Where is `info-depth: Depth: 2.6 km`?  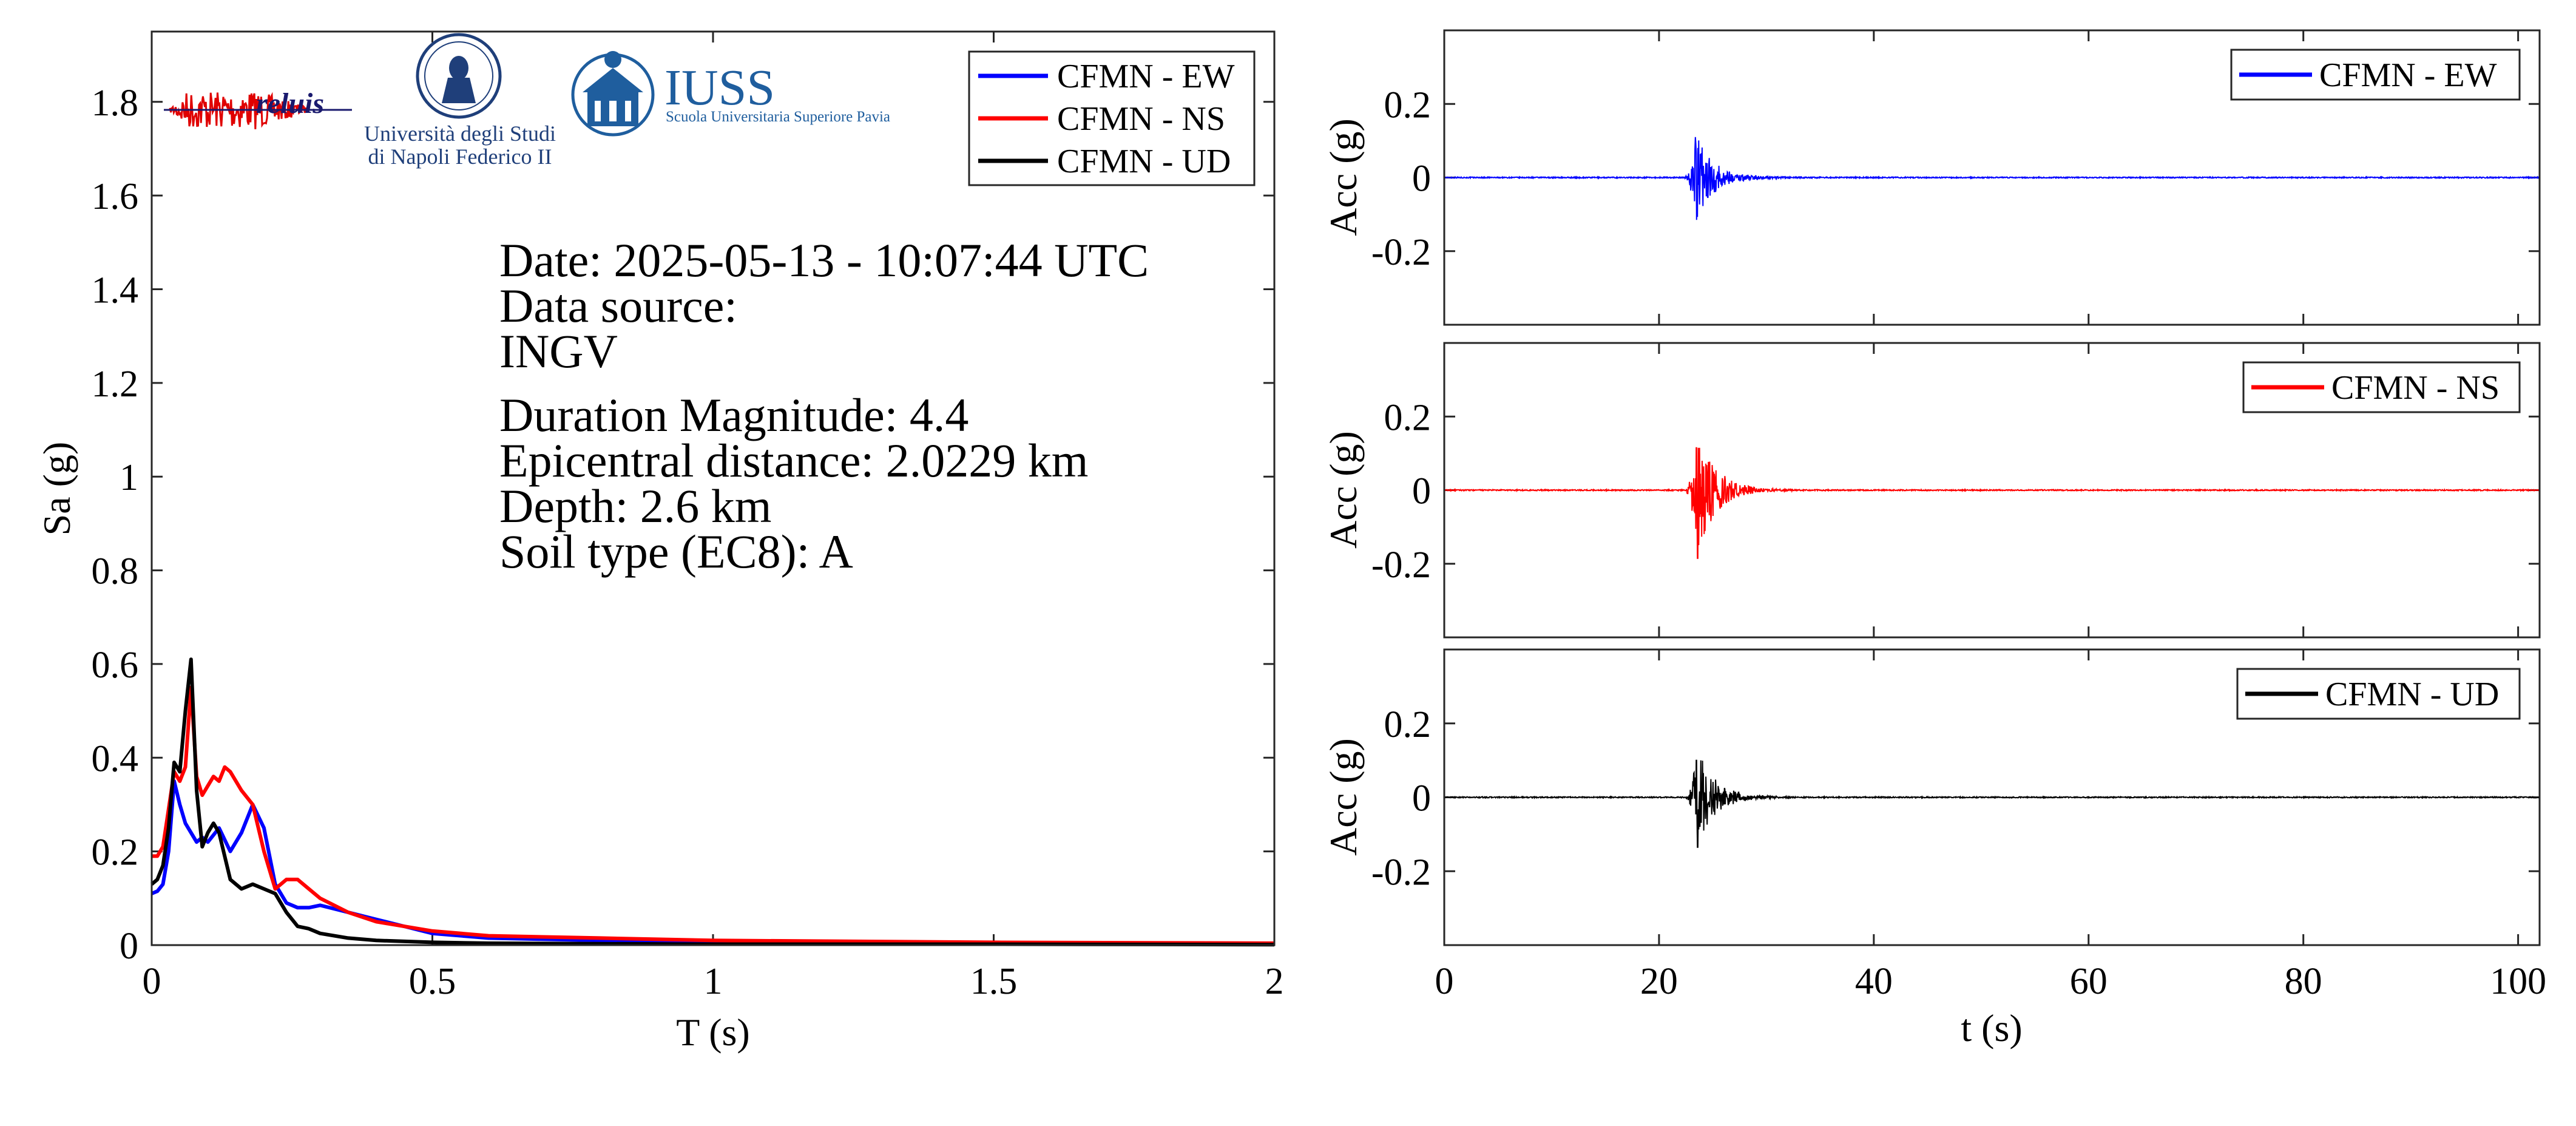
info-depth: Depth: 2.6 km is located at coordinates (635, 506).